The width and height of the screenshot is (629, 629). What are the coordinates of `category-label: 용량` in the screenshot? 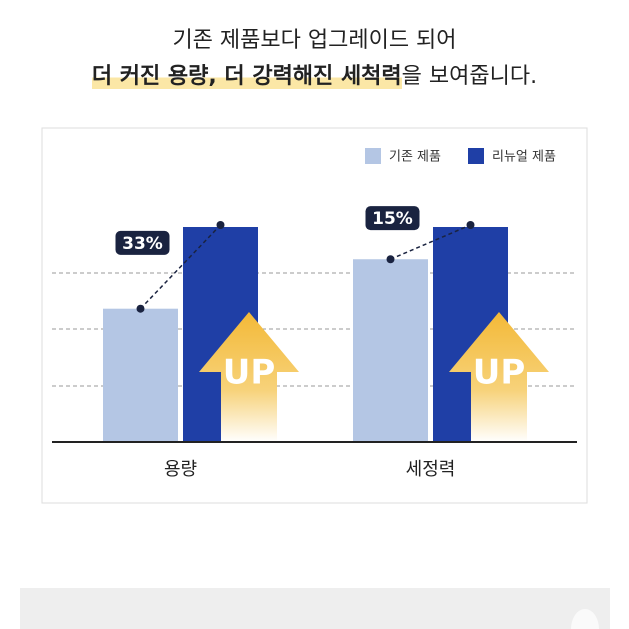 It's located at (180, 469).